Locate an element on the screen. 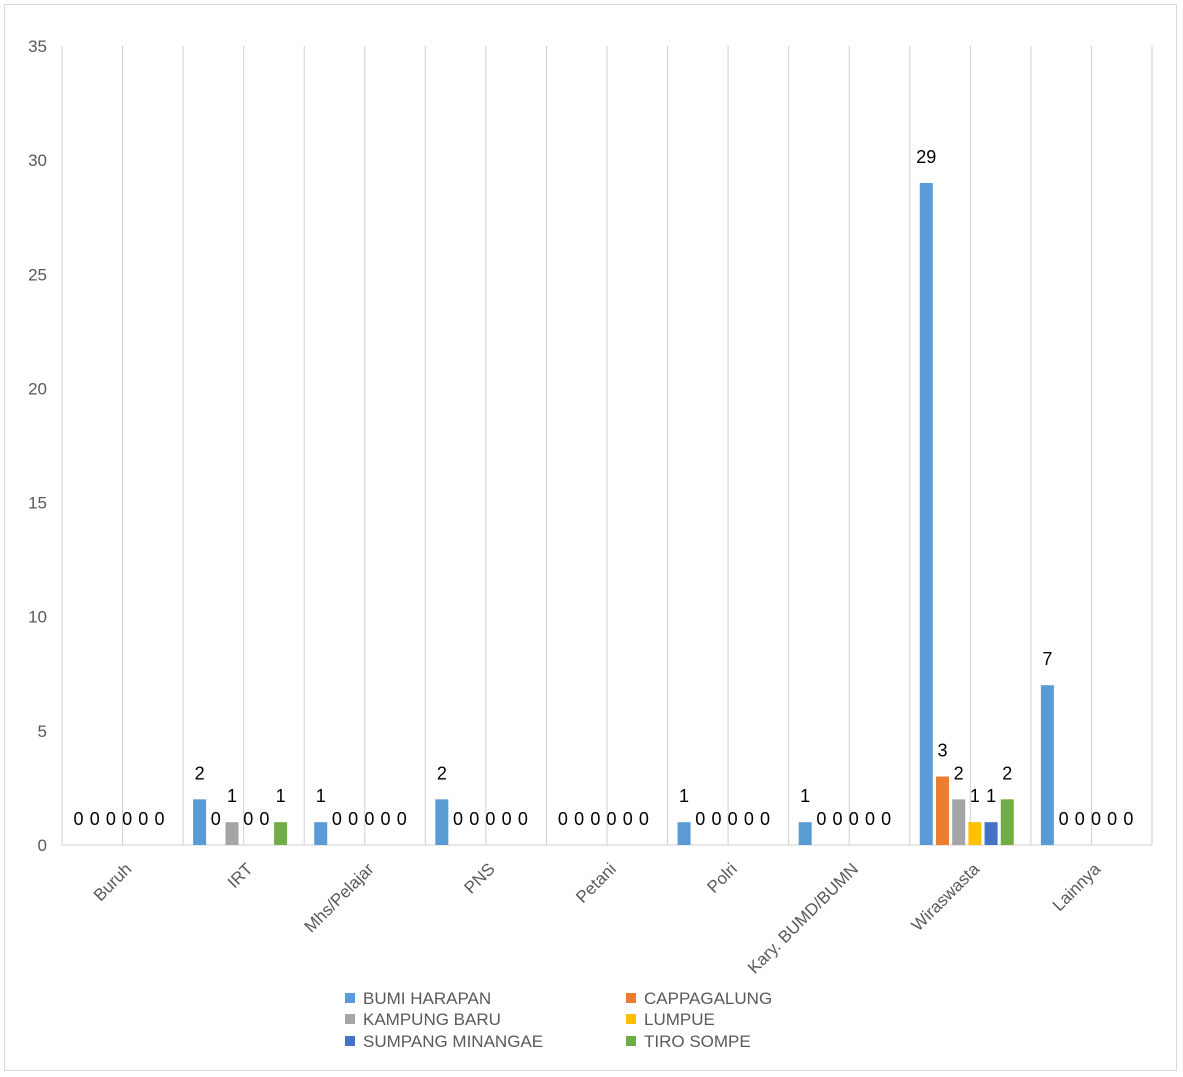 The image size is (1183, 1077). y-tick-label: 30 is located at coordinates (37, 160).